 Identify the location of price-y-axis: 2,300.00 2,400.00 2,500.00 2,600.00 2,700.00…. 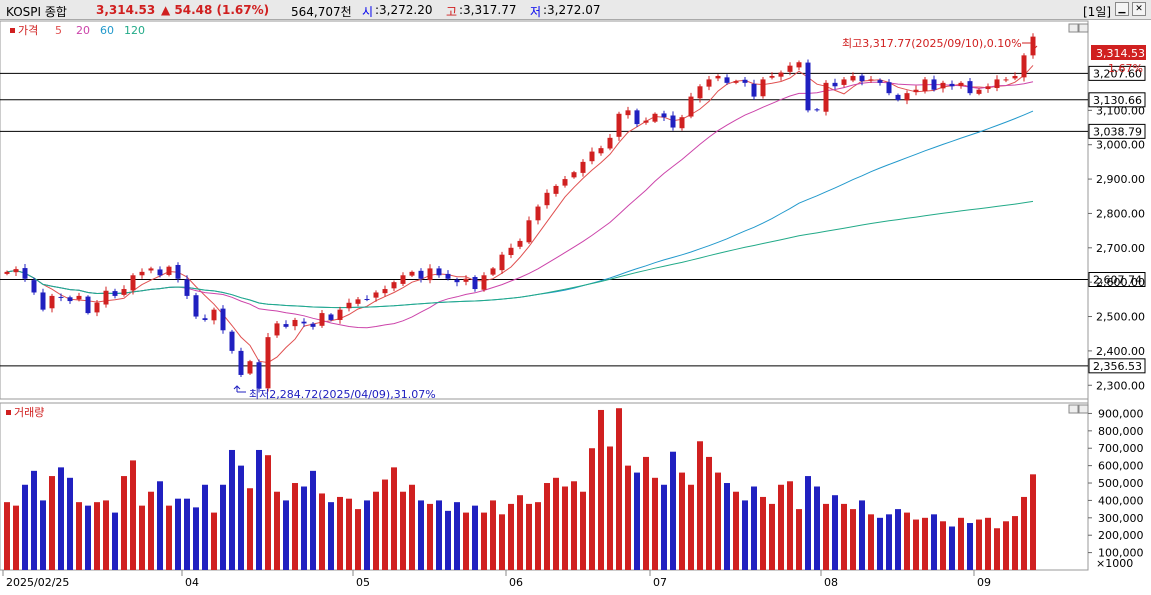
(1116, 248).